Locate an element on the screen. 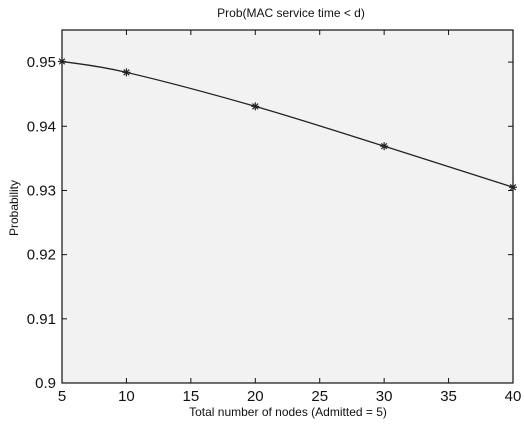 This screenshot has width=524, height=427. x-tick-label: 35 is located at coordinates (448, 396).